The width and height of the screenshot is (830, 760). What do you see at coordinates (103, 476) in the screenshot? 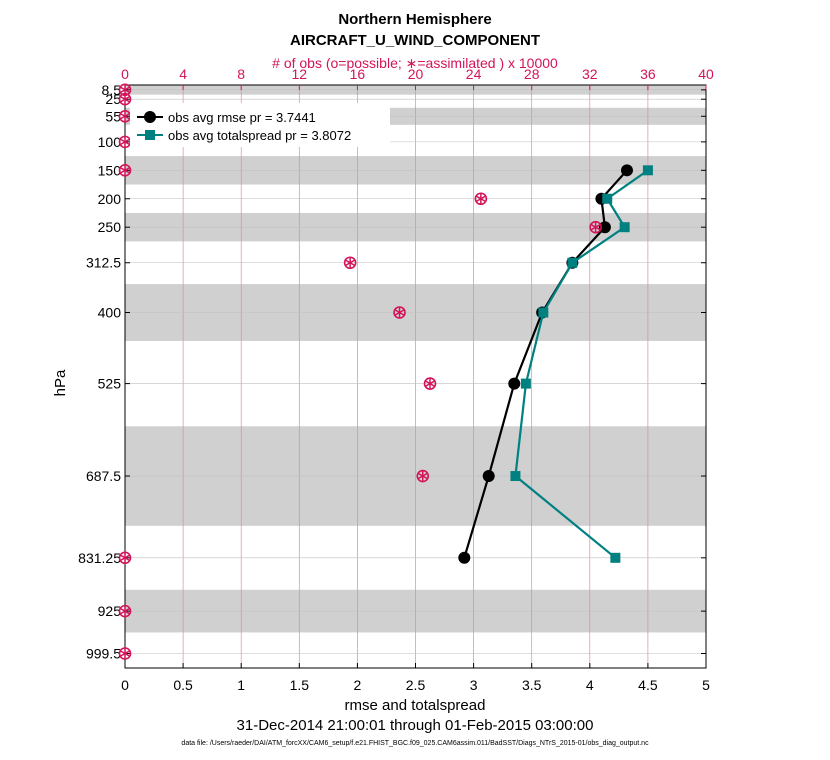
I see `y-tick-label: 687.5` at bounding box center [103, 476].